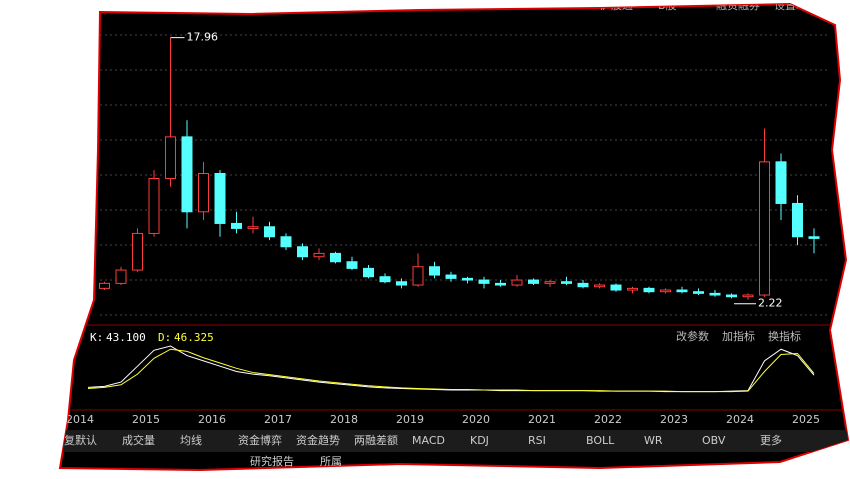 The width and height of the screenshot is (850, 479). Describe the element at coordinates (608, 419) in the screenshot. I see `x-tick-label: 2022` at that location.